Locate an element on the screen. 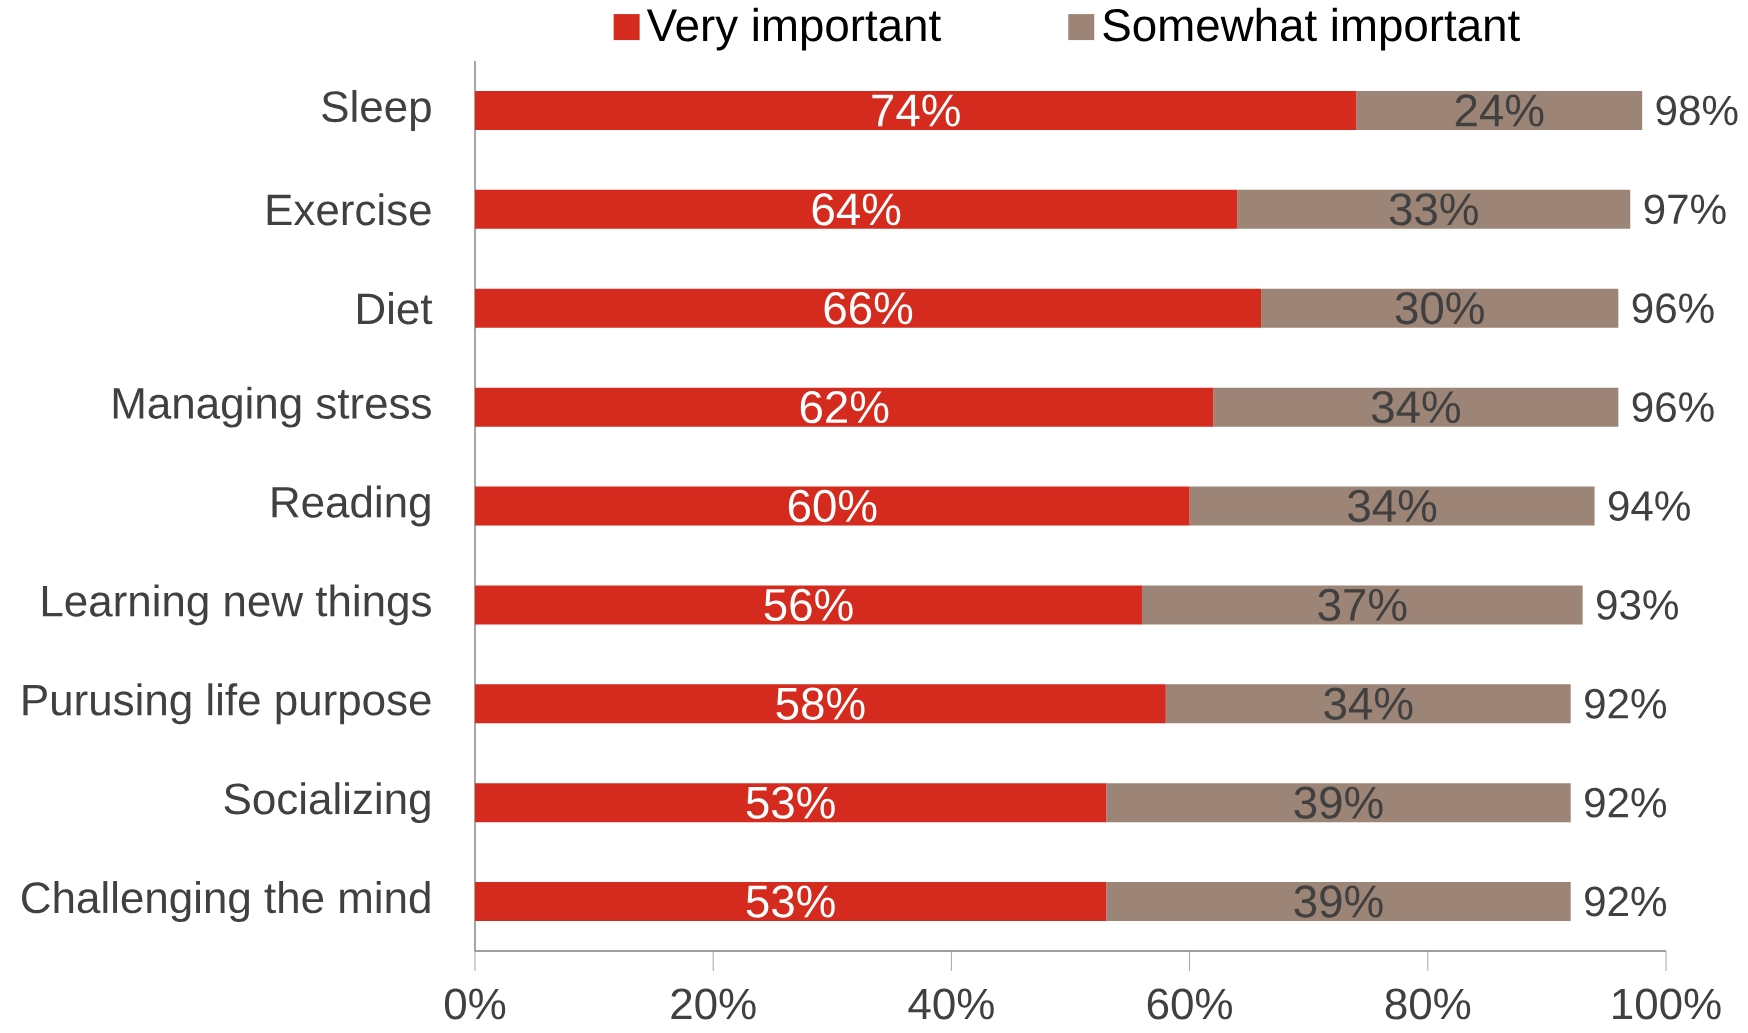 This screenshot has width=1748, height=1033. data-label: 62% is located at coordinates (844, 407).